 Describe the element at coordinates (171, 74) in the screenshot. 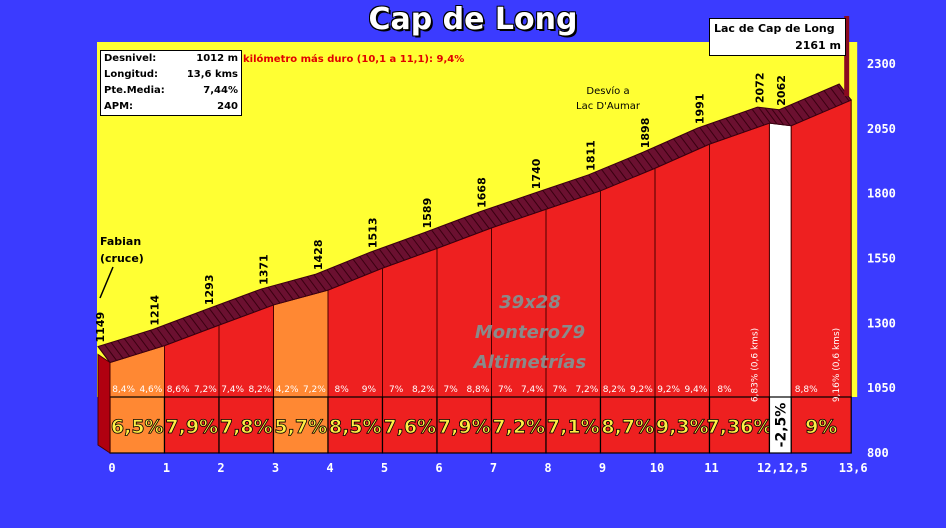

I see `stat-row-longitud: Longitud: 13,6 kms` at that location.